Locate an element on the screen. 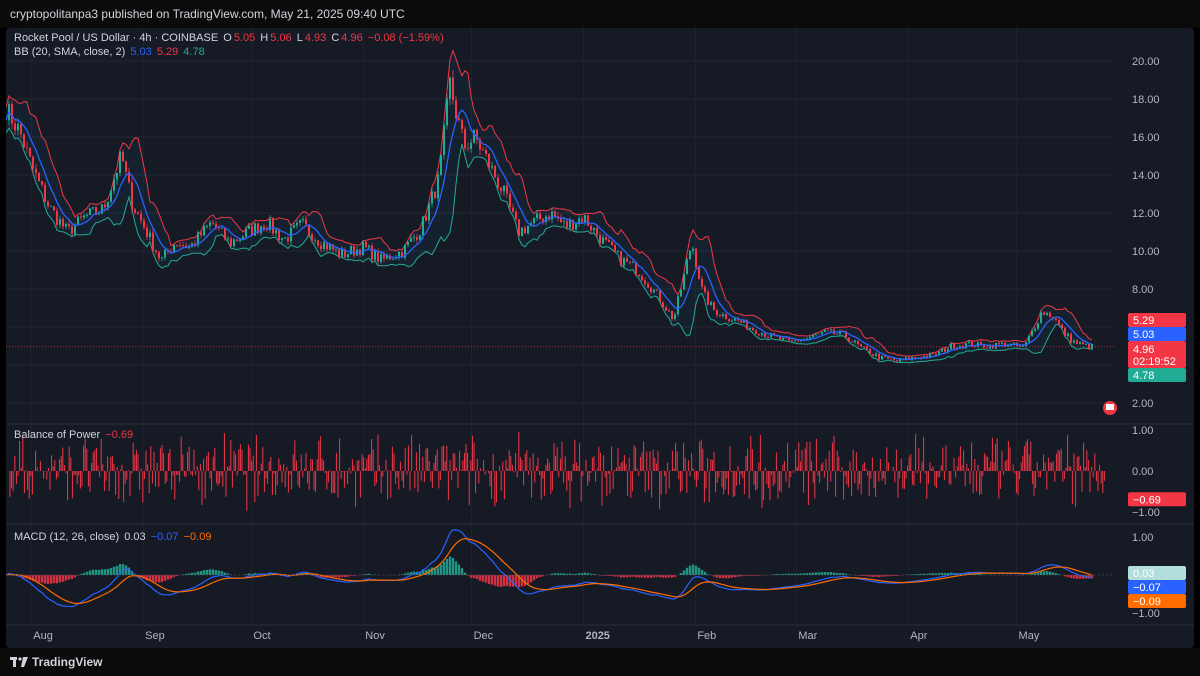 Image resolution: width=1200 pixels, height=676 pixels. bb-upper-badge-text: 5.29 is located at coordinates (1143, 321).